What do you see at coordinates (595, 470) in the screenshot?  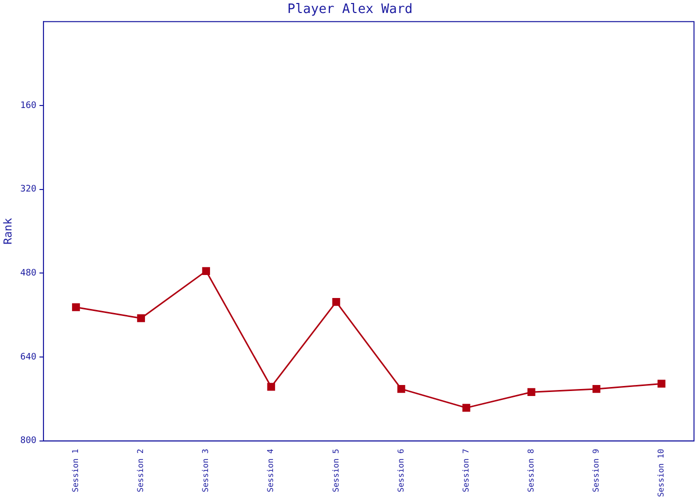 I see `x-tick-label: Session 9` at bounding box center [595, 470].